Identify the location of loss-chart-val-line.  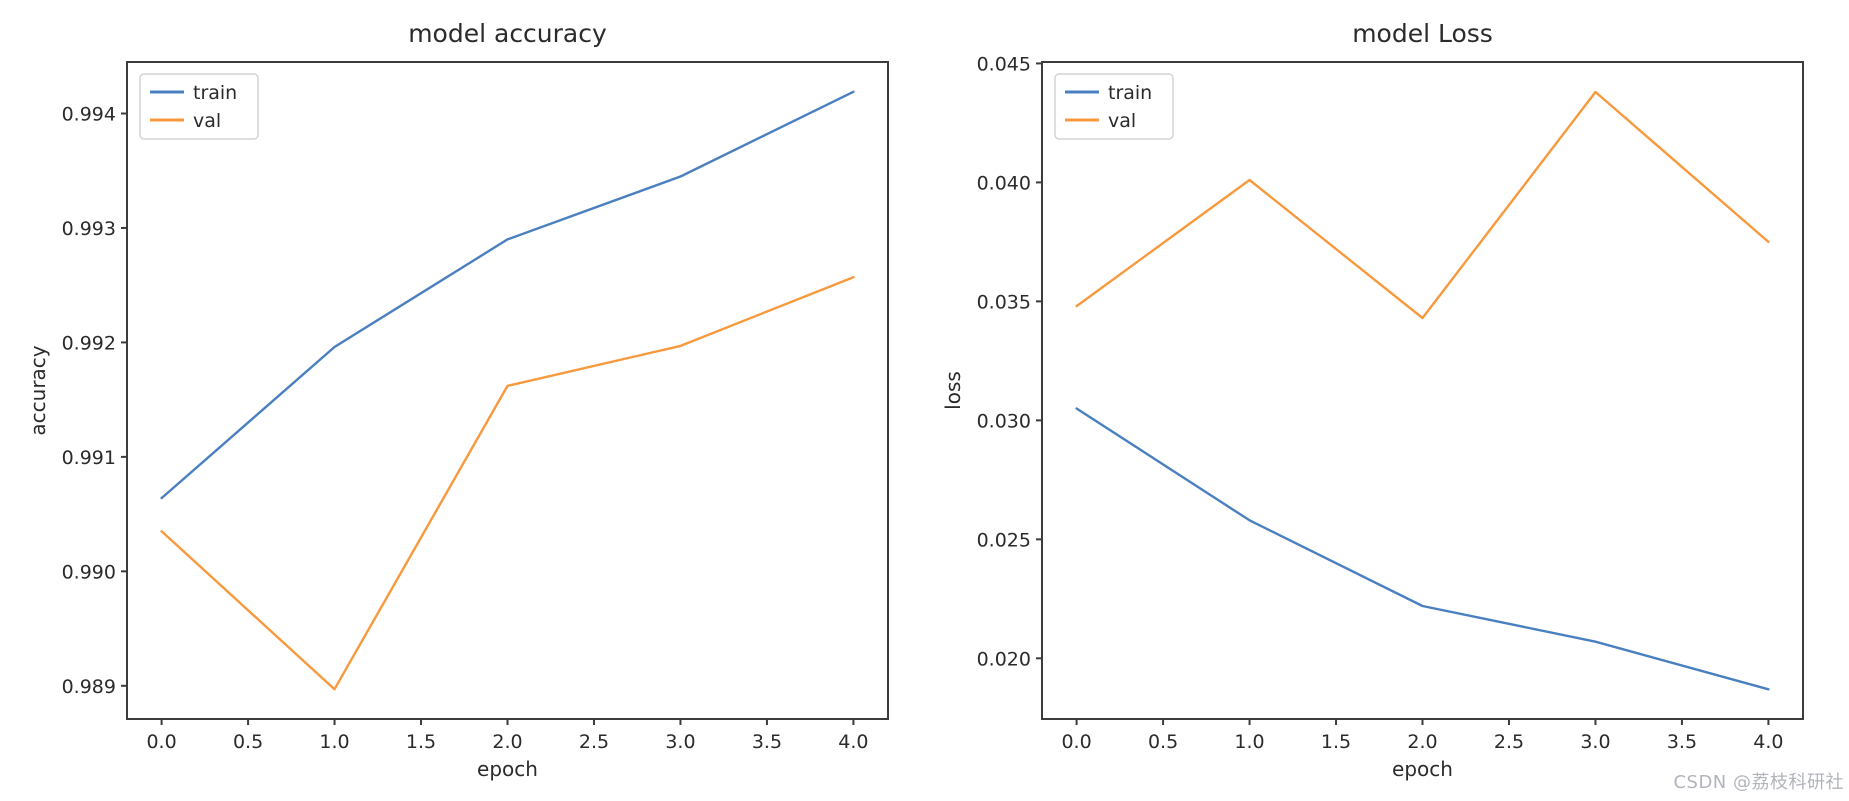
(1422, 205).